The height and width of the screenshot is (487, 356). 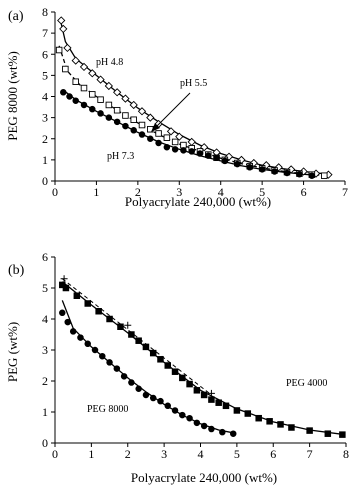 What do you see at coordinates (201, 454) in the screenshot?
I see `panel-b-x-tick-label: 4` at bounding box center [201, 454].